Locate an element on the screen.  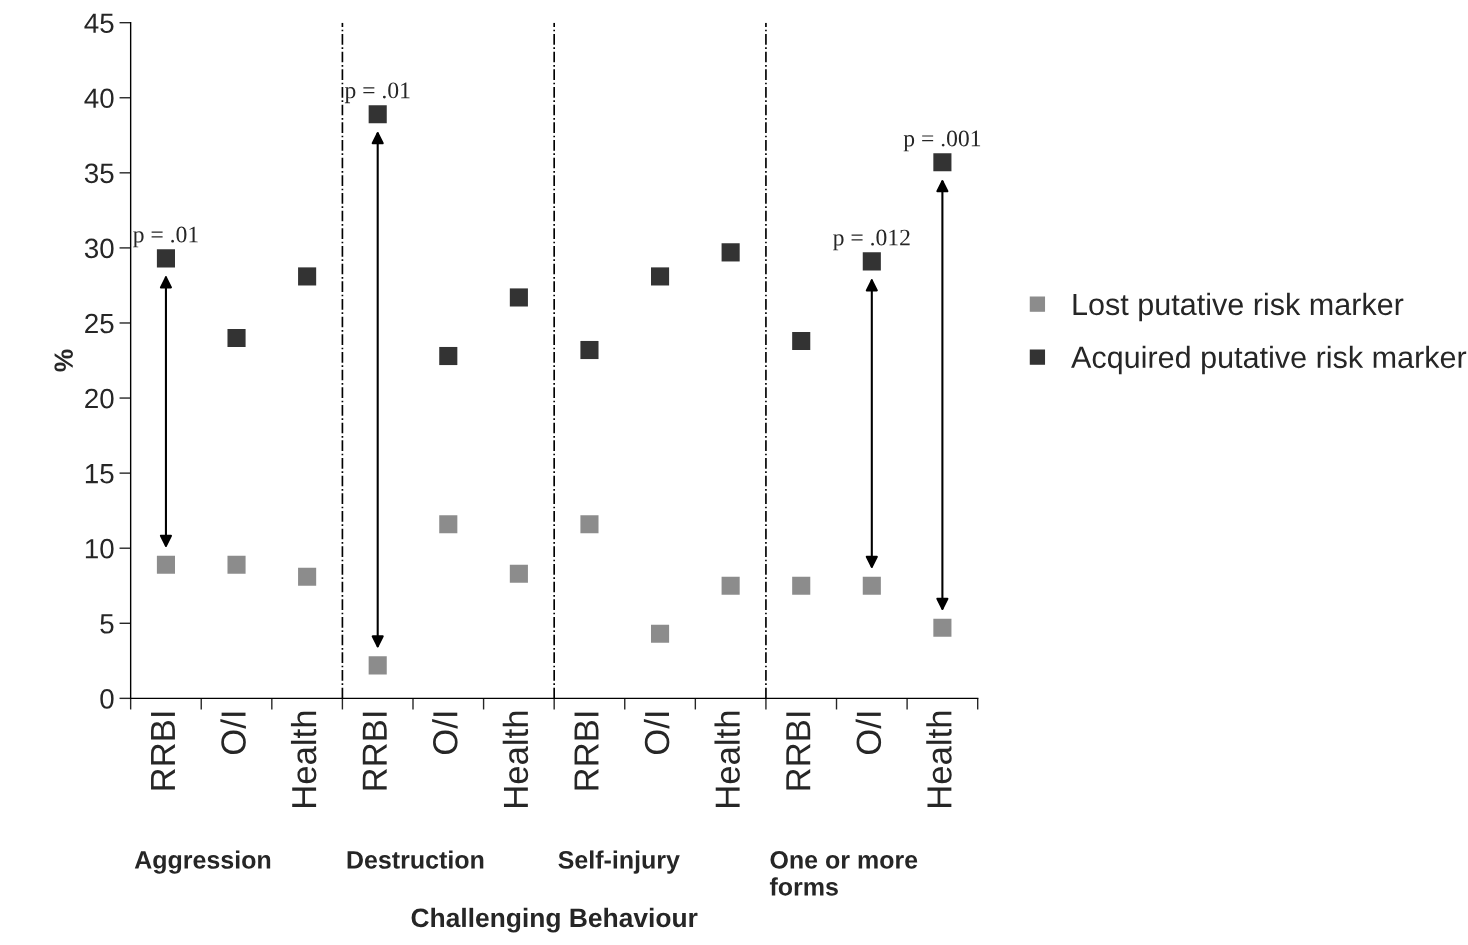
y-tick-label: 45 is located at coordinates (99, 23).